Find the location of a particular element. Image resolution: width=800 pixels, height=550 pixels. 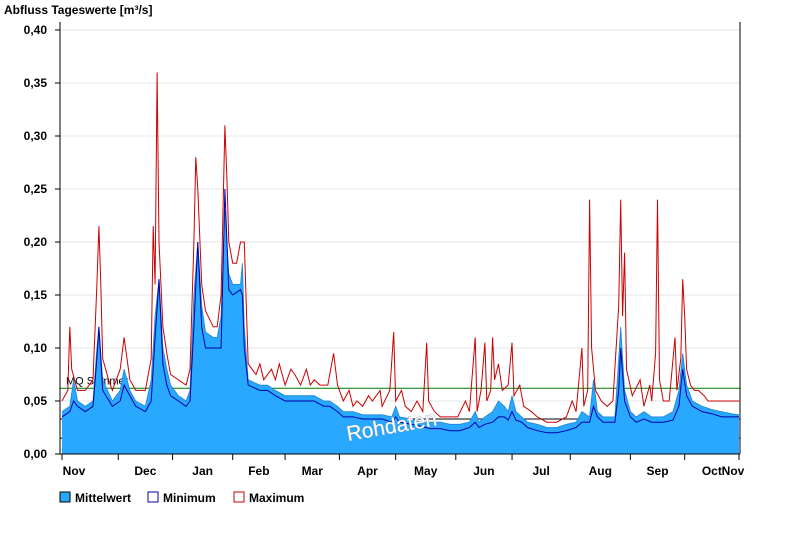

x-tick-label: Feb is located at coordinates (258, 471).